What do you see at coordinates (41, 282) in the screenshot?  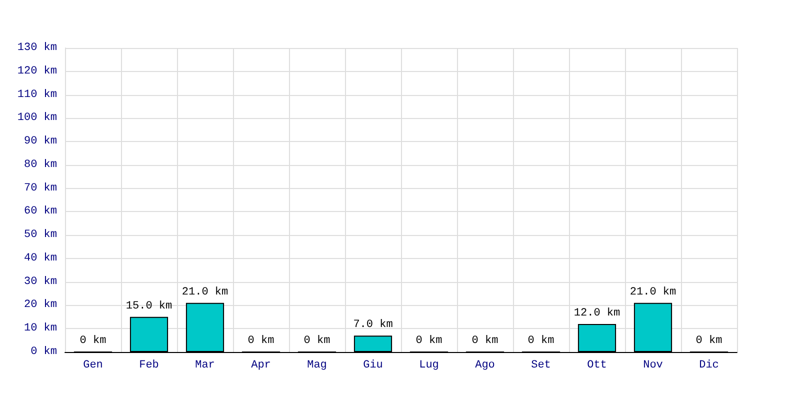 I see `y-tick-label: 30 km` at bounding box center [41, 282].